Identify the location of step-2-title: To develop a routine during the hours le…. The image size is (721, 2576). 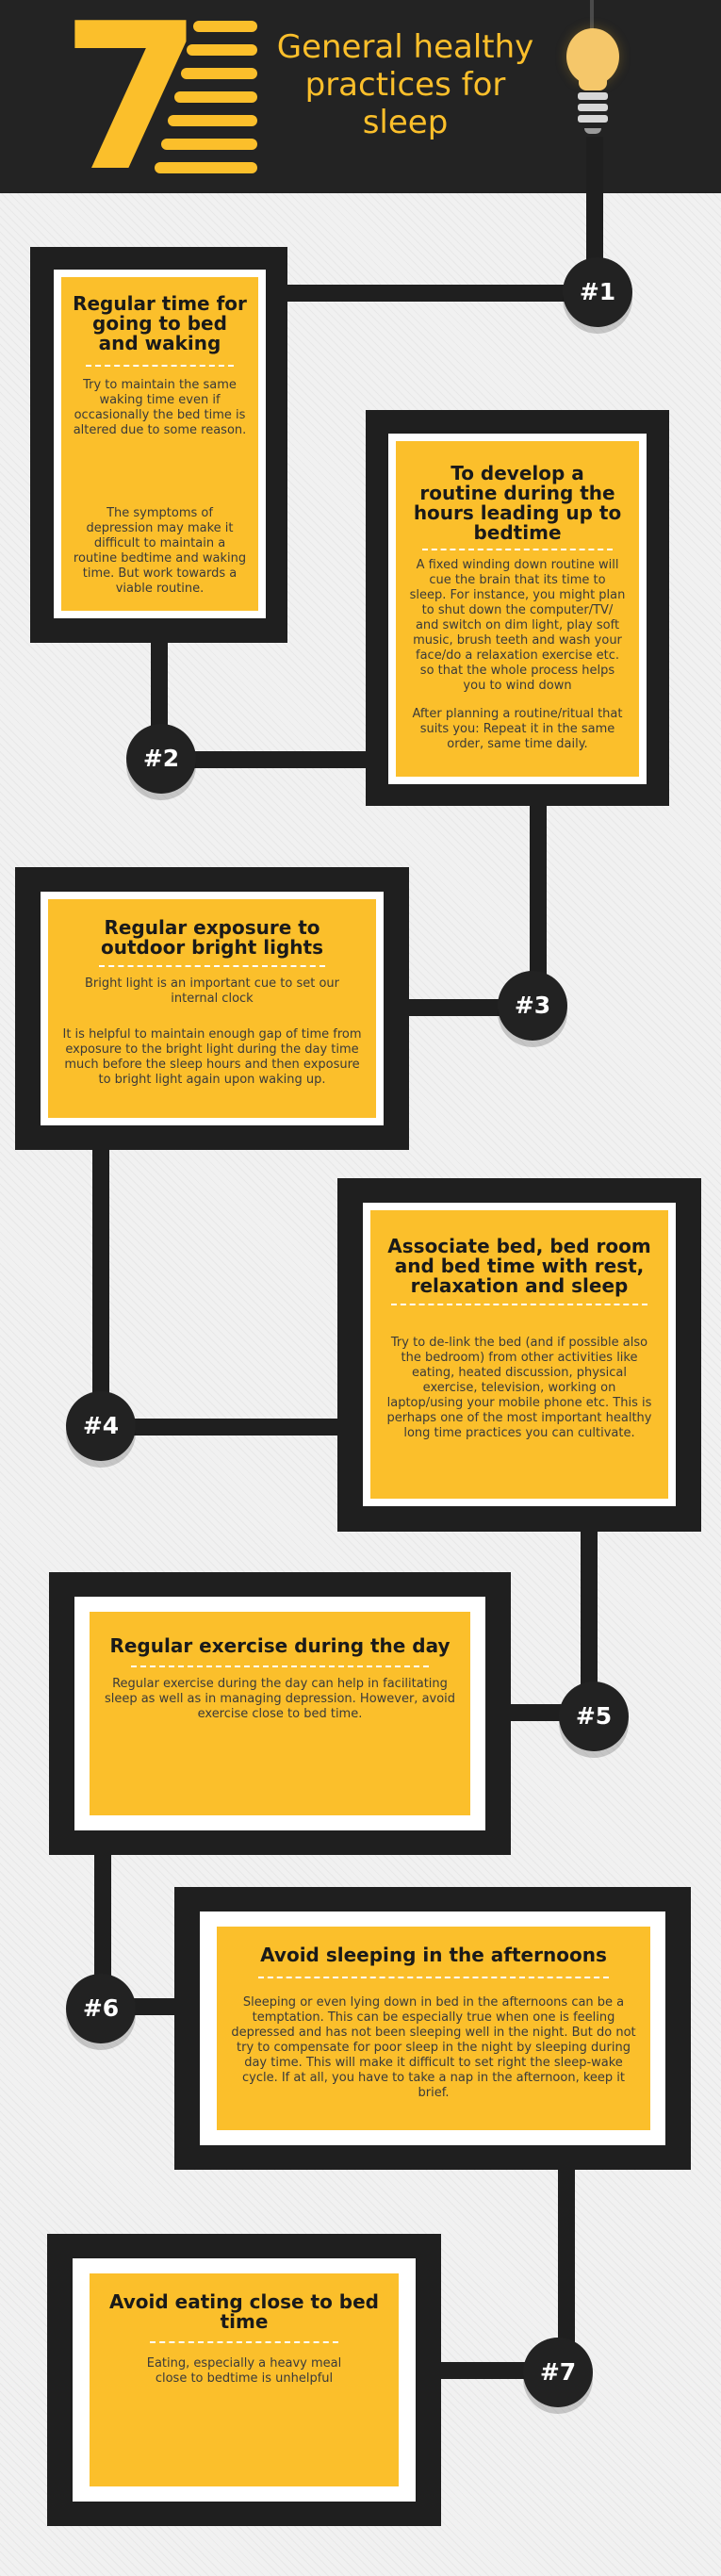
(517, 503).